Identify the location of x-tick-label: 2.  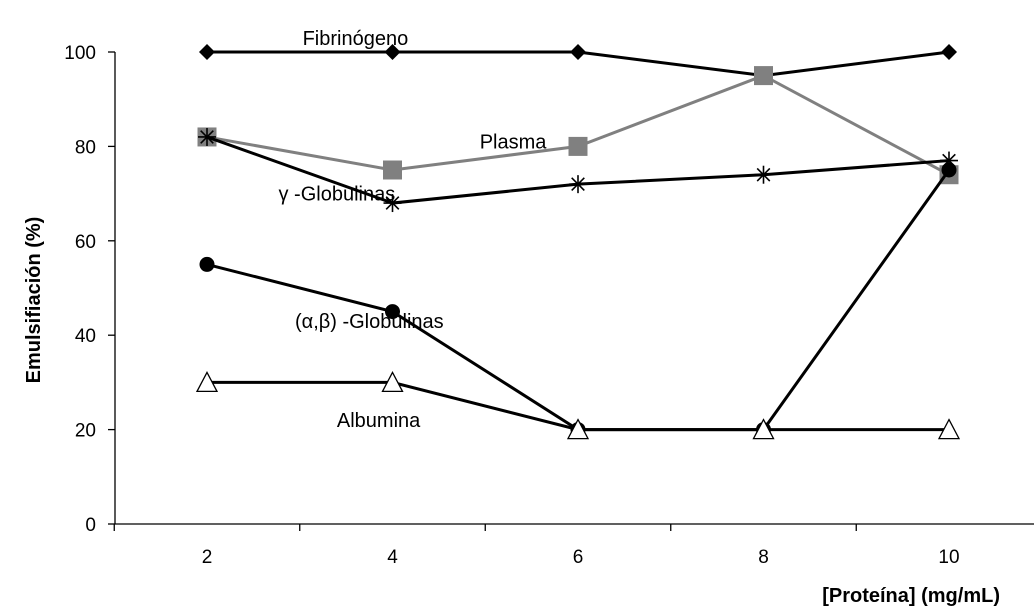
(207, 557).